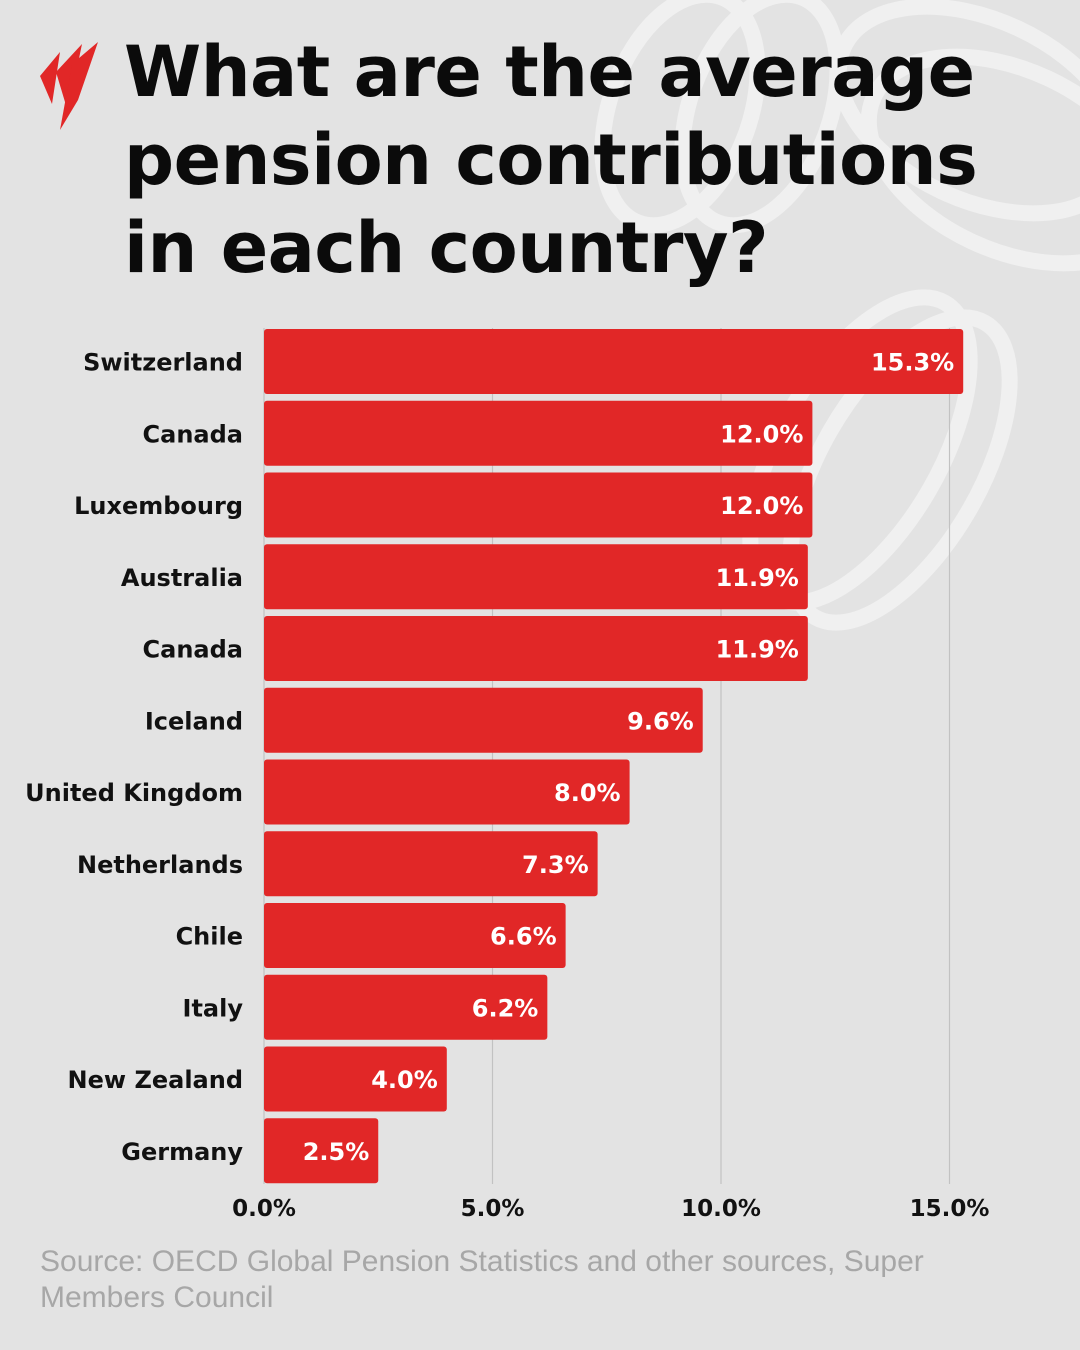 The width and height of the screenshot is (1080, 1350). Describe the element at coordinates (912, 363) in the screenshot. I see `data-label: 15.3%` at that location.